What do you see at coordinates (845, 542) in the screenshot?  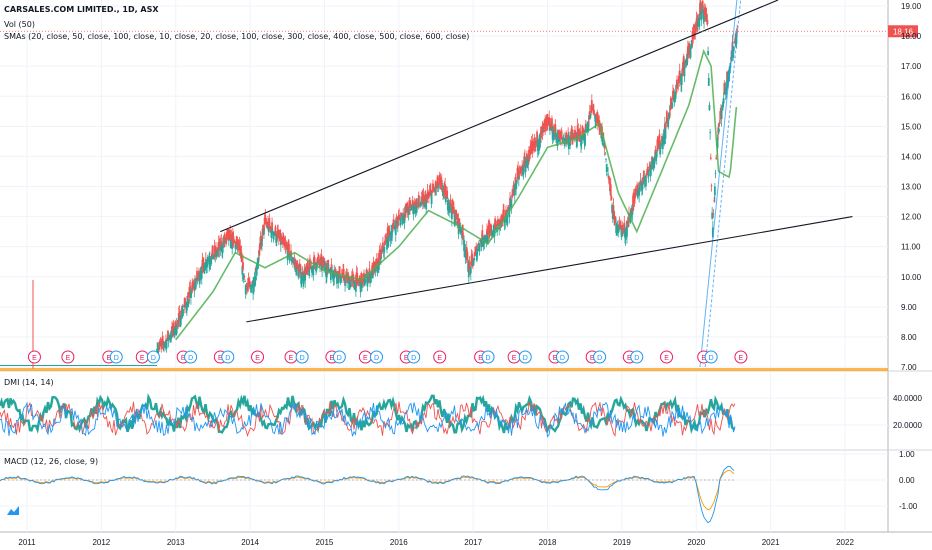 I see `x-tick-label: 2022` at bounding box center [845, 542].